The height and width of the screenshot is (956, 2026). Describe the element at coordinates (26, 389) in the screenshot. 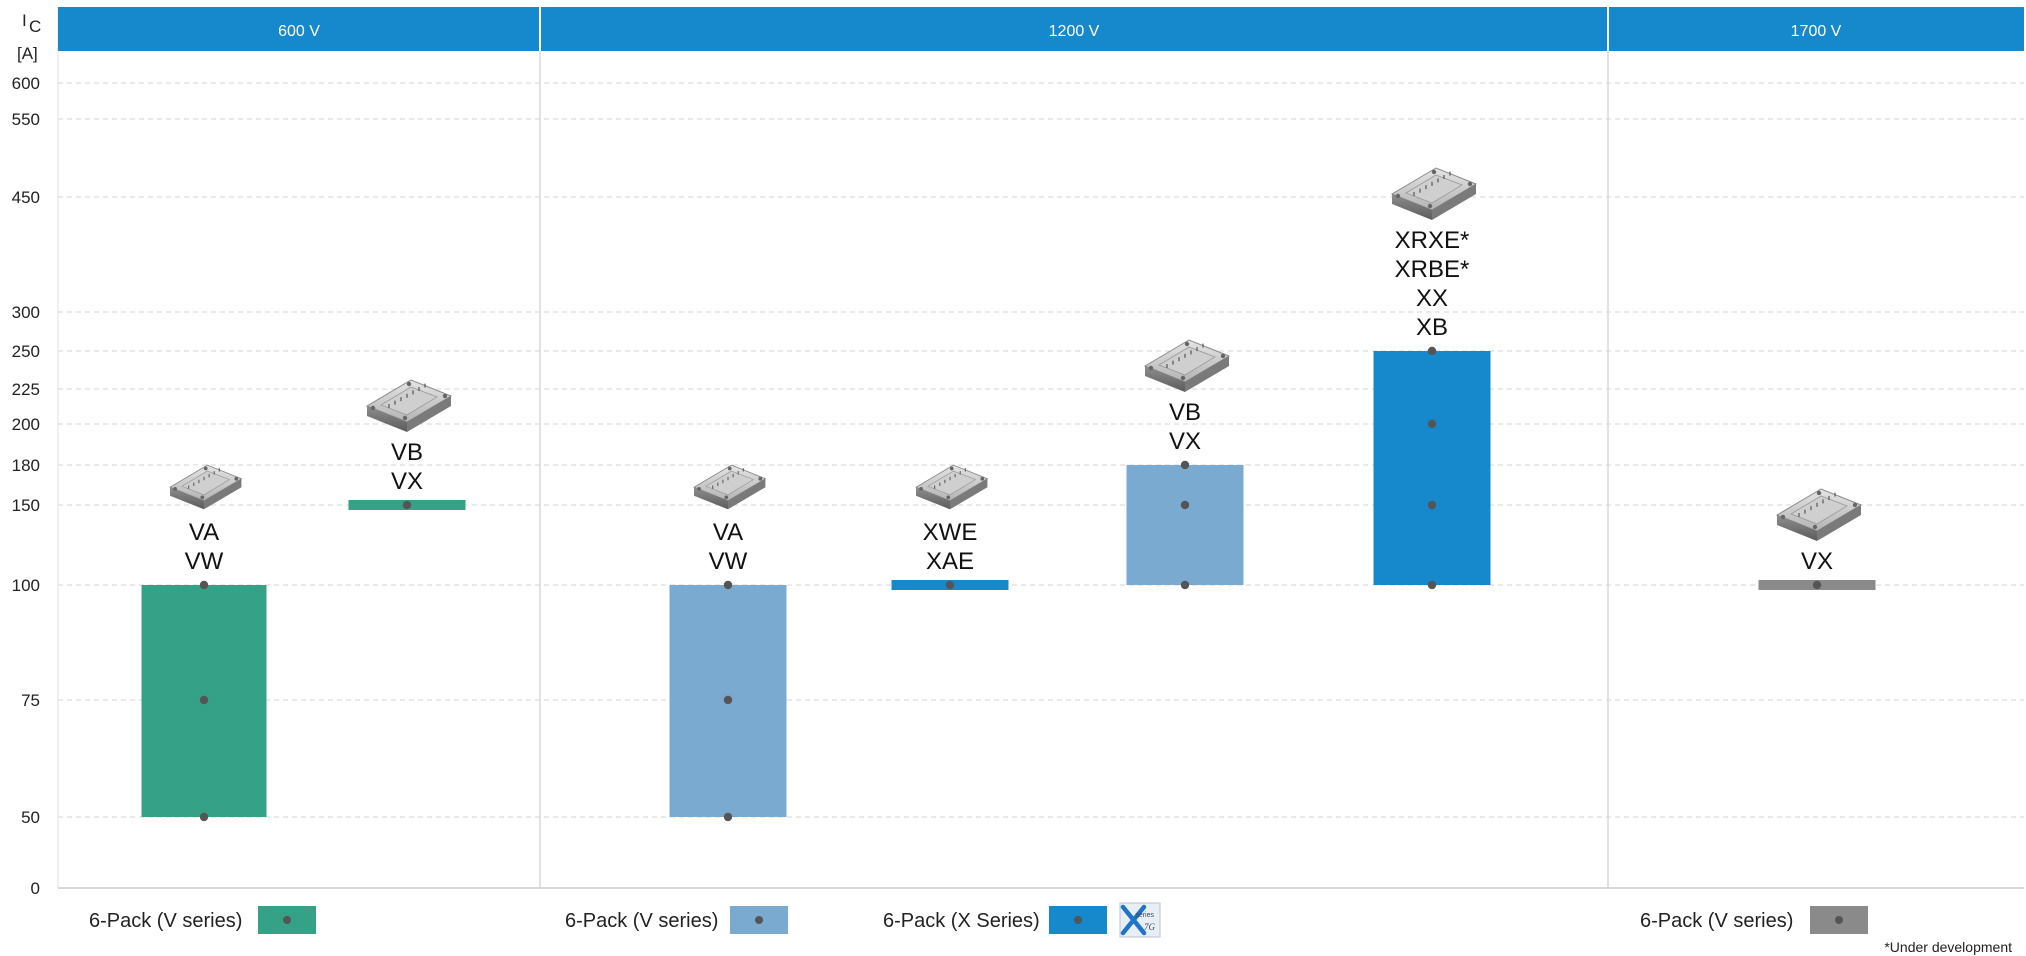

I see `y-tick-label: 225` at that location.